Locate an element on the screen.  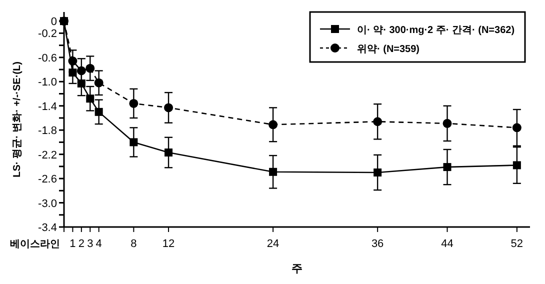
legend-label: 위약· (N=359) is located at coordinates (388, 49).